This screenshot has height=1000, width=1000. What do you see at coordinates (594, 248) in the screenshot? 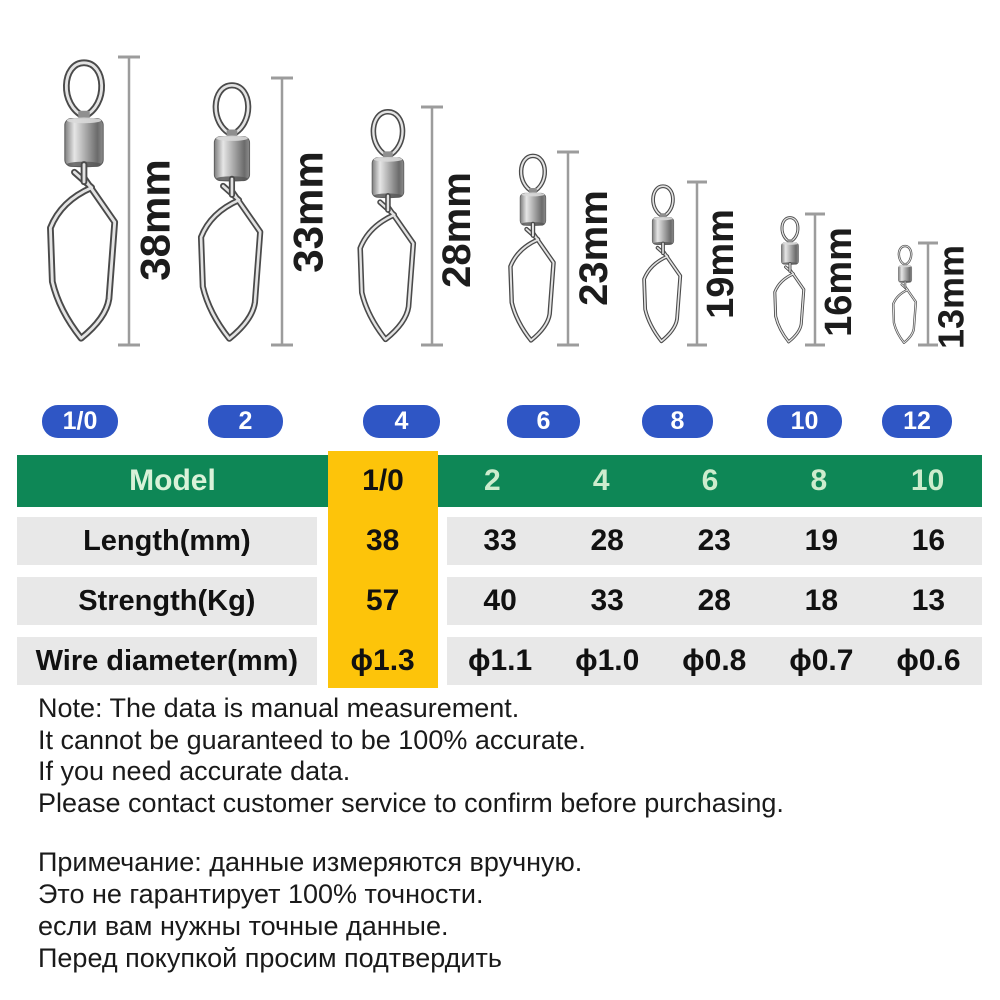
I see `dimension-label: 23mm` at bounding box center [594, 248].